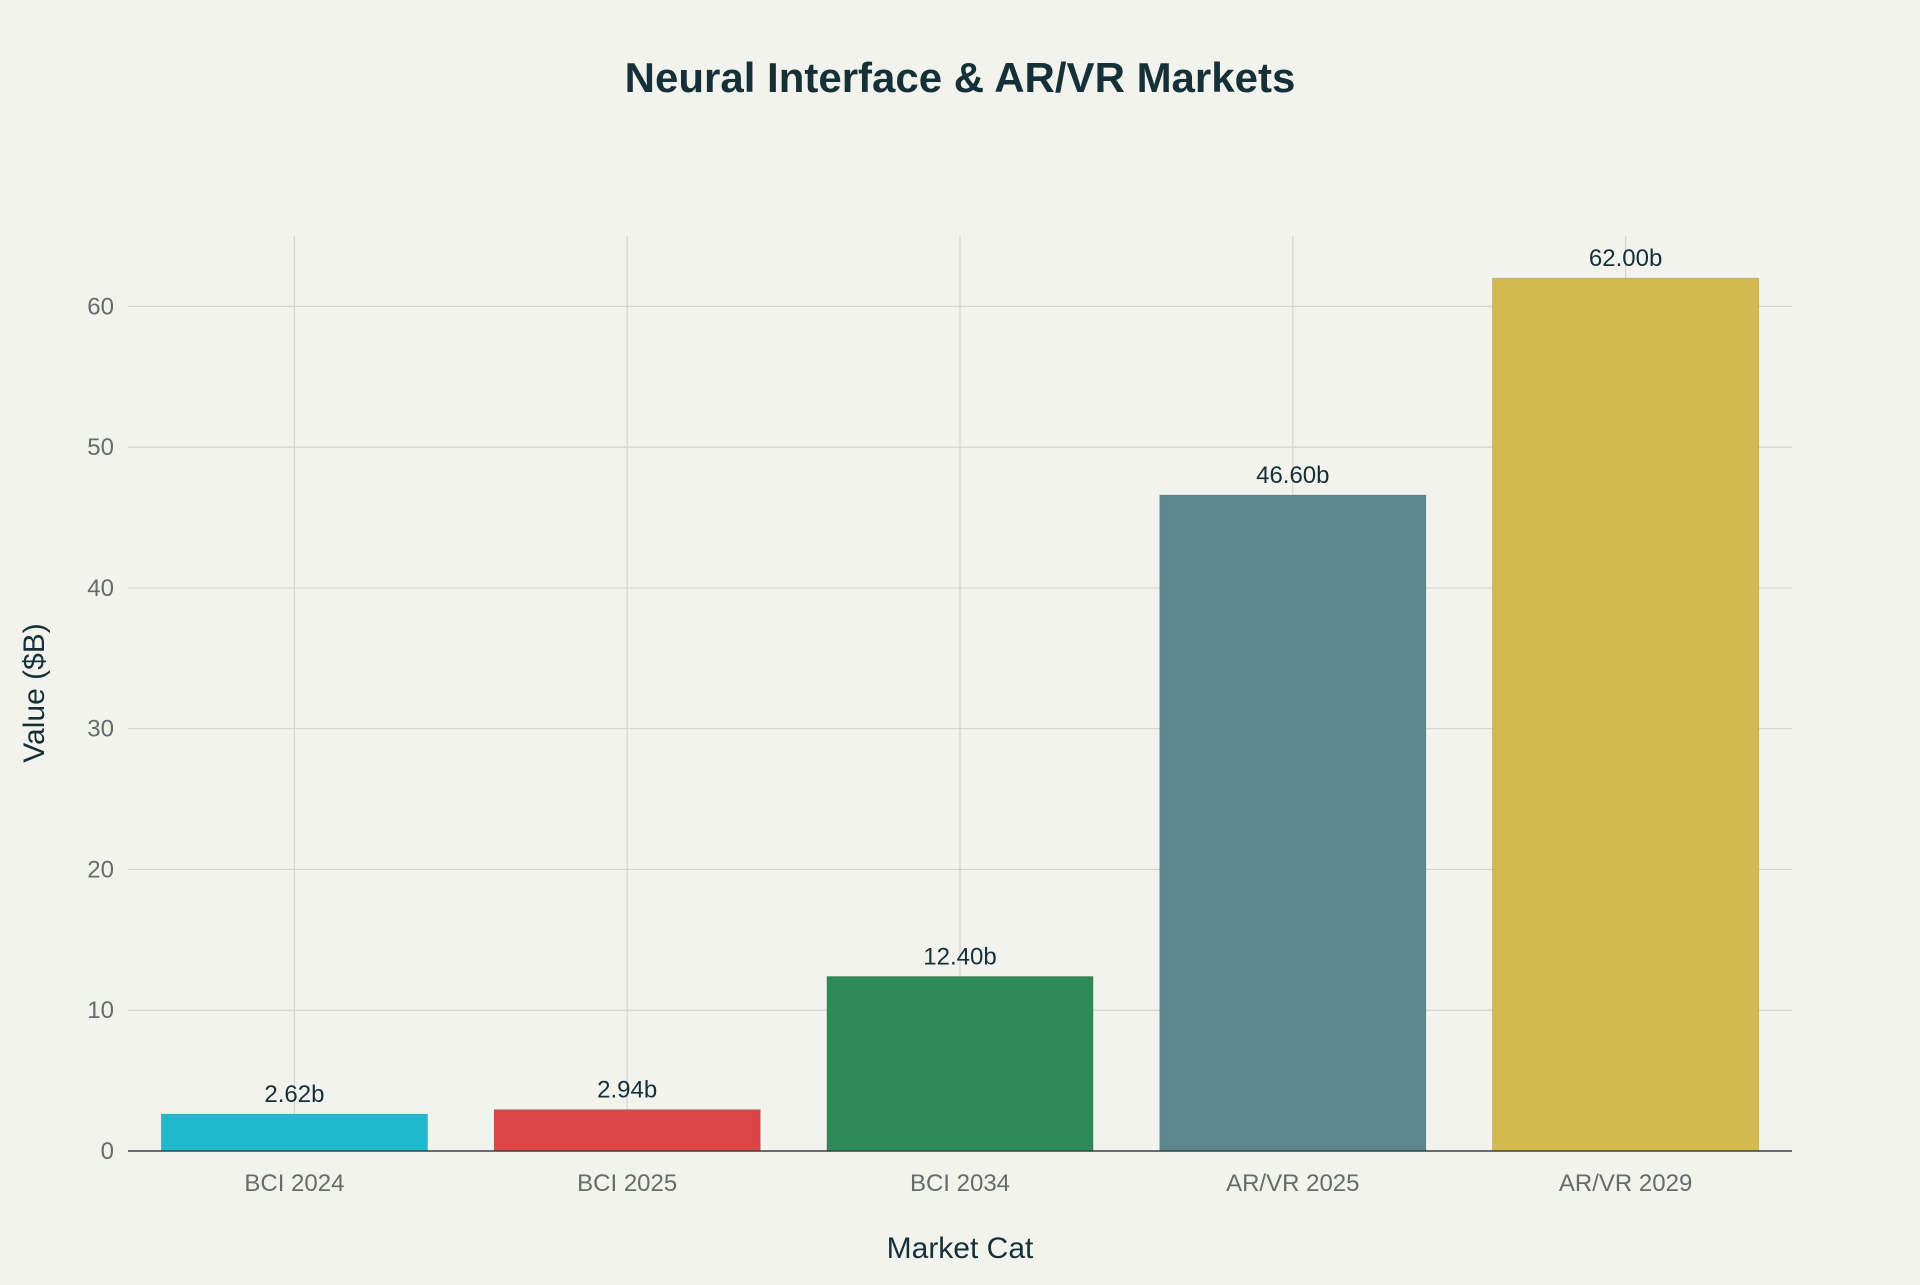  What do you see at coordinates (959, 956) in the screenshot?
I see `bar-data-label: 12.40b` at bounding box center [959, 956].